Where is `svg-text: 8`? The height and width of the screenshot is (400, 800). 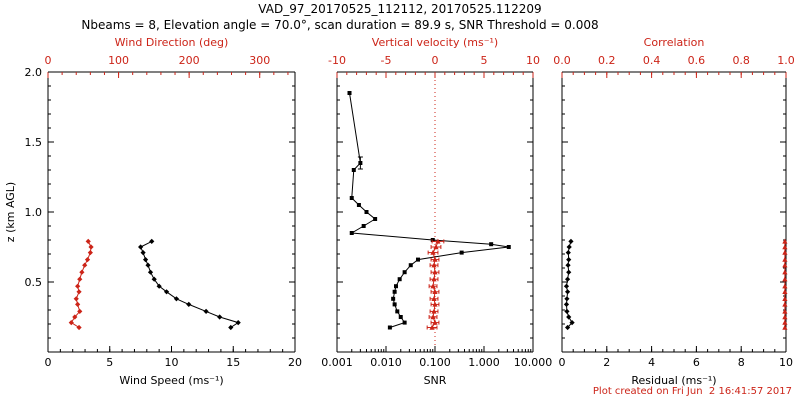
svg-text: 8 is located at coordinates (741, 362).